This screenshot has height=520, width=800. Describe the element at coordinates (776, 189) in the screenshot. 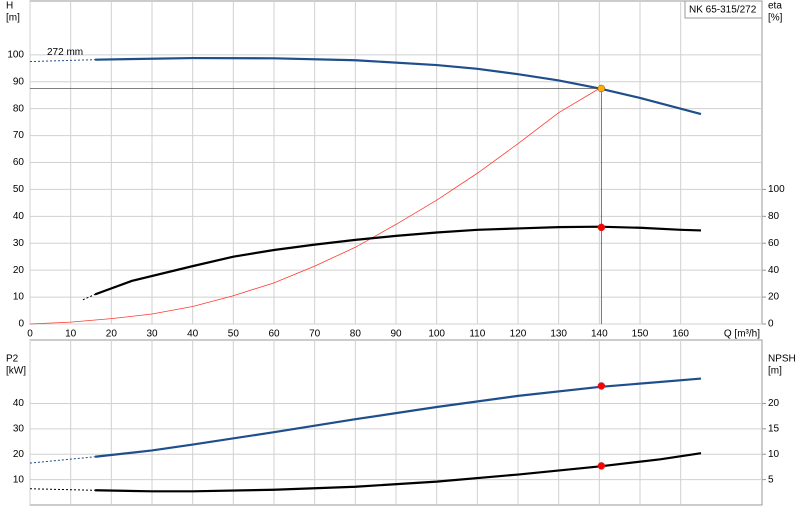

I see `y2-tick-label: 100` at that location.